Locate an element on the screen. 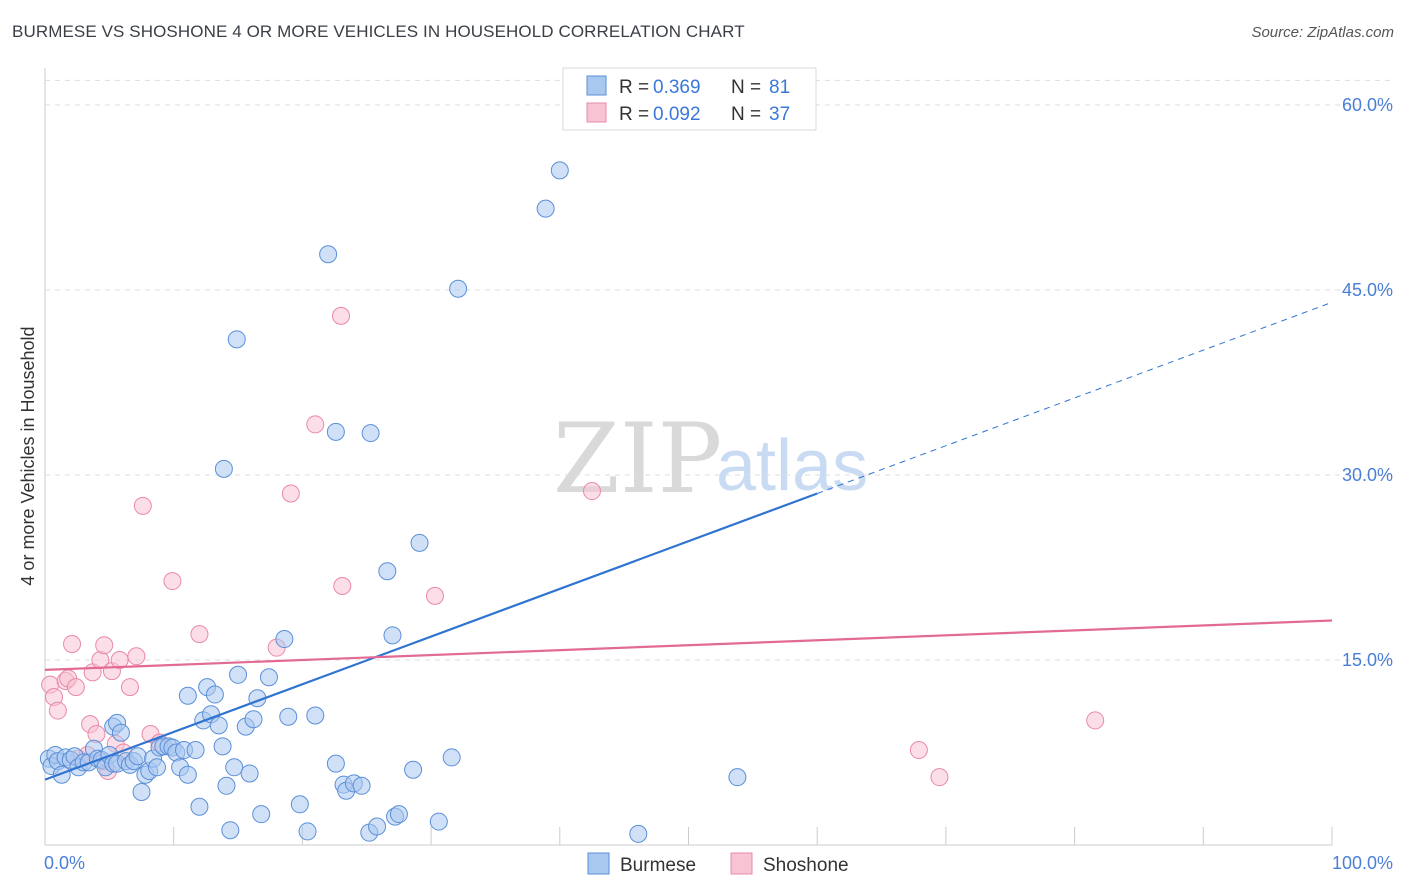 The width and height of the screenshot is (1406, 892). watermark-zip: ZIP is located at coordinates (637, 459).